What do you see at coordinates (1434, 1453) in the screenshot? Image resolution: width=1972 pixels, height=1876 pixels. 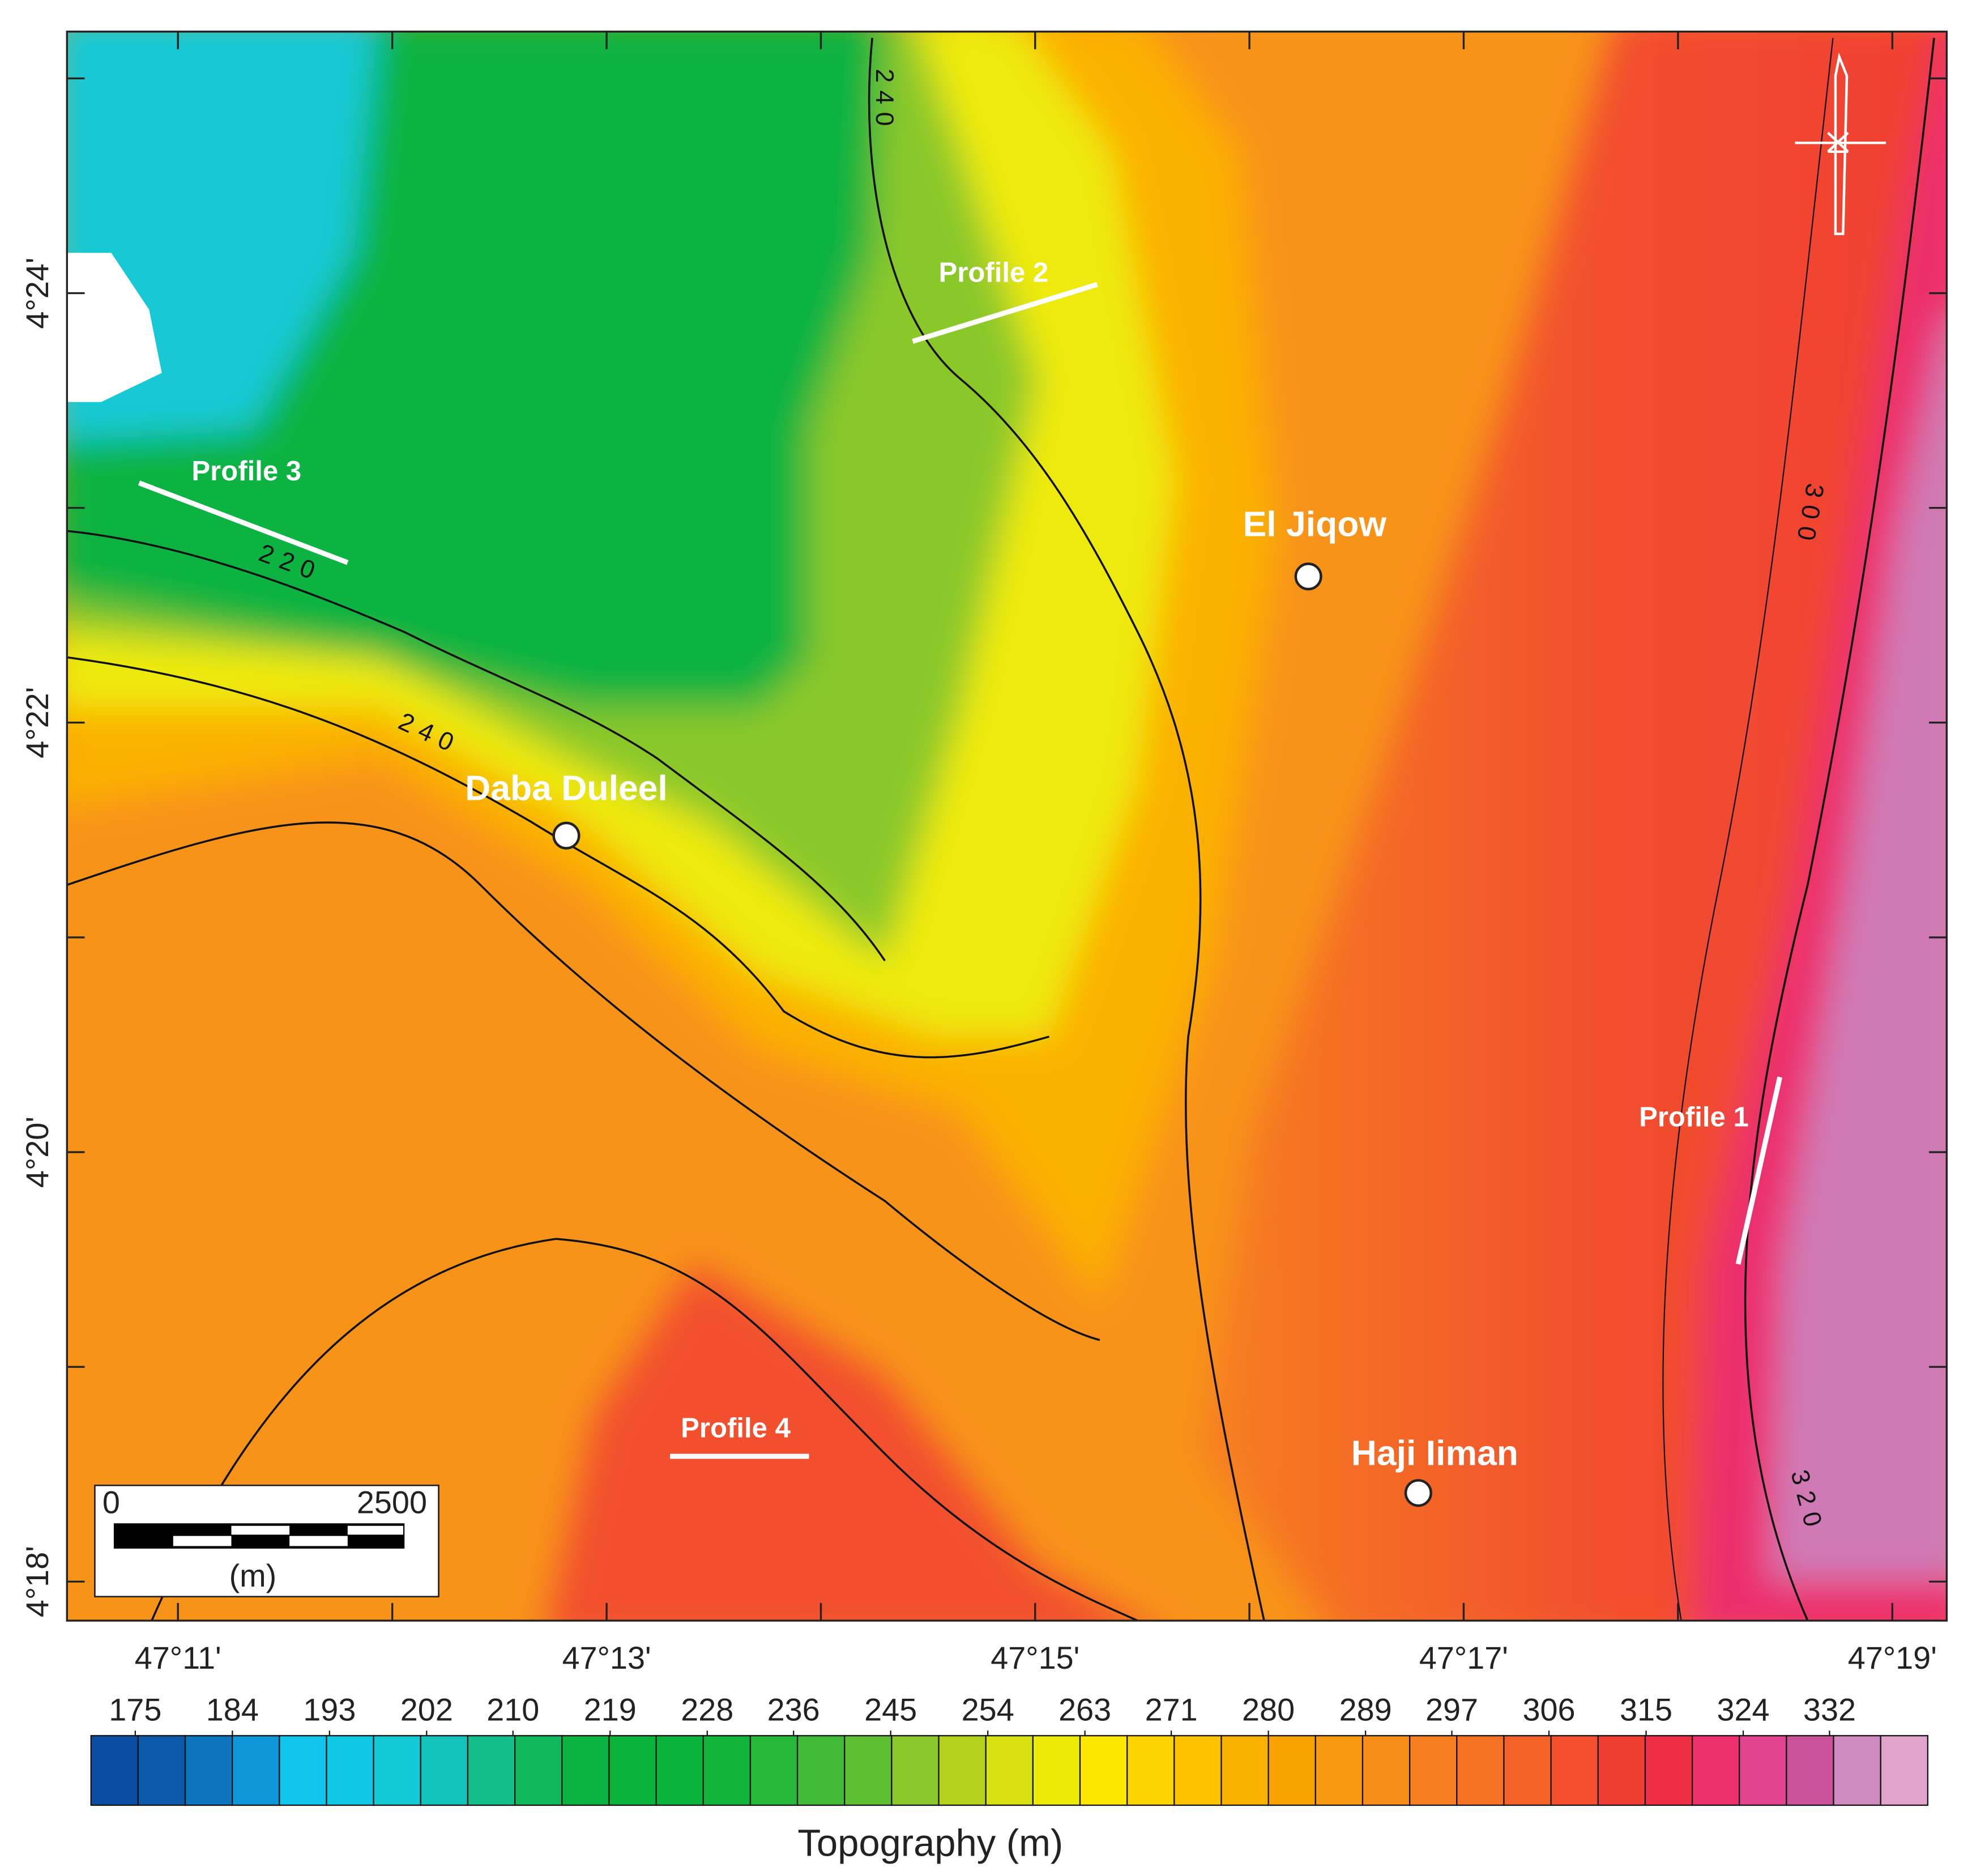 I see `place-label: Haji Iiman` at bounding box center [1434, 1453].